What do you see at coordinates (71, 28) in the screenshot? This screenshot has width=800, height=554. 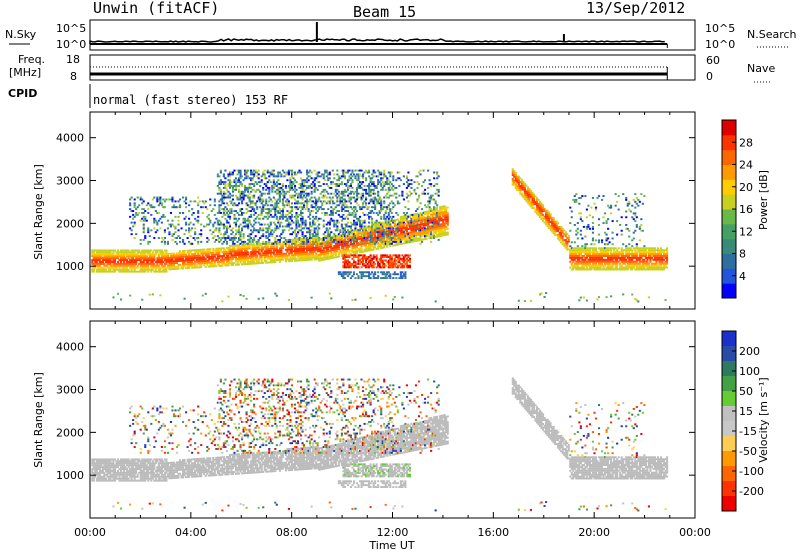 I see `nsky-tick-top: 10^5` at bounding box center [71, 28].